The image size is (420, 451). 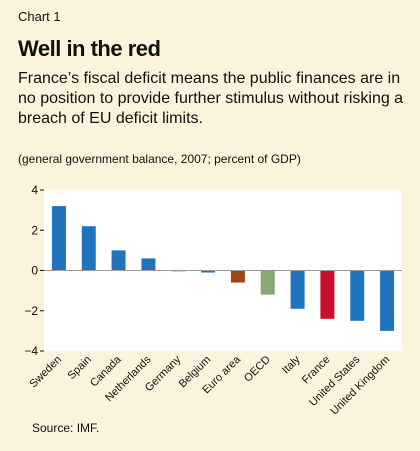 I want to click on bar-france, so click(x=327, y=294).